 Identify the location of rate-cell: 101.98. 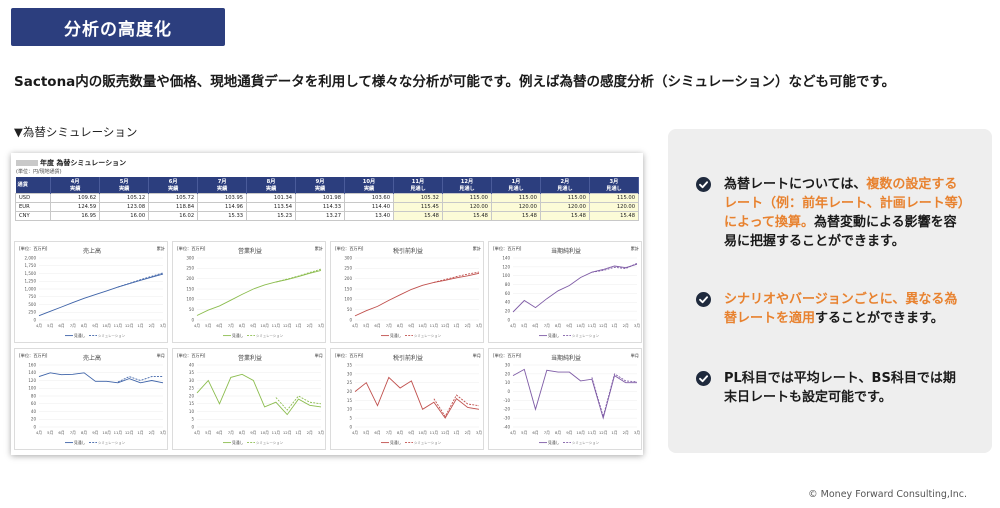
(320, 197).